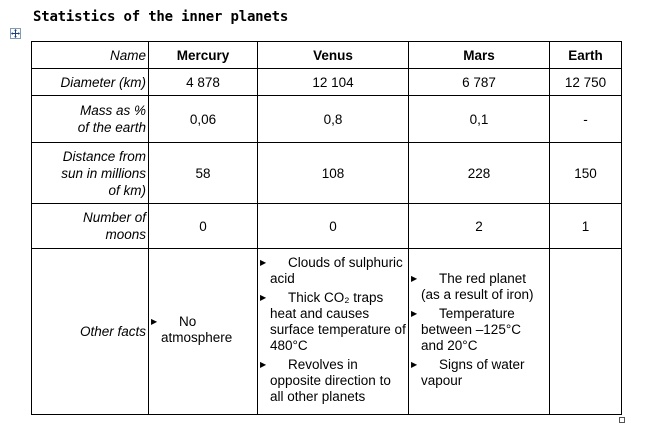 The height and width of the screenshot is (438, 649). I want to click on header-earth: Earth, so click(585, 55).